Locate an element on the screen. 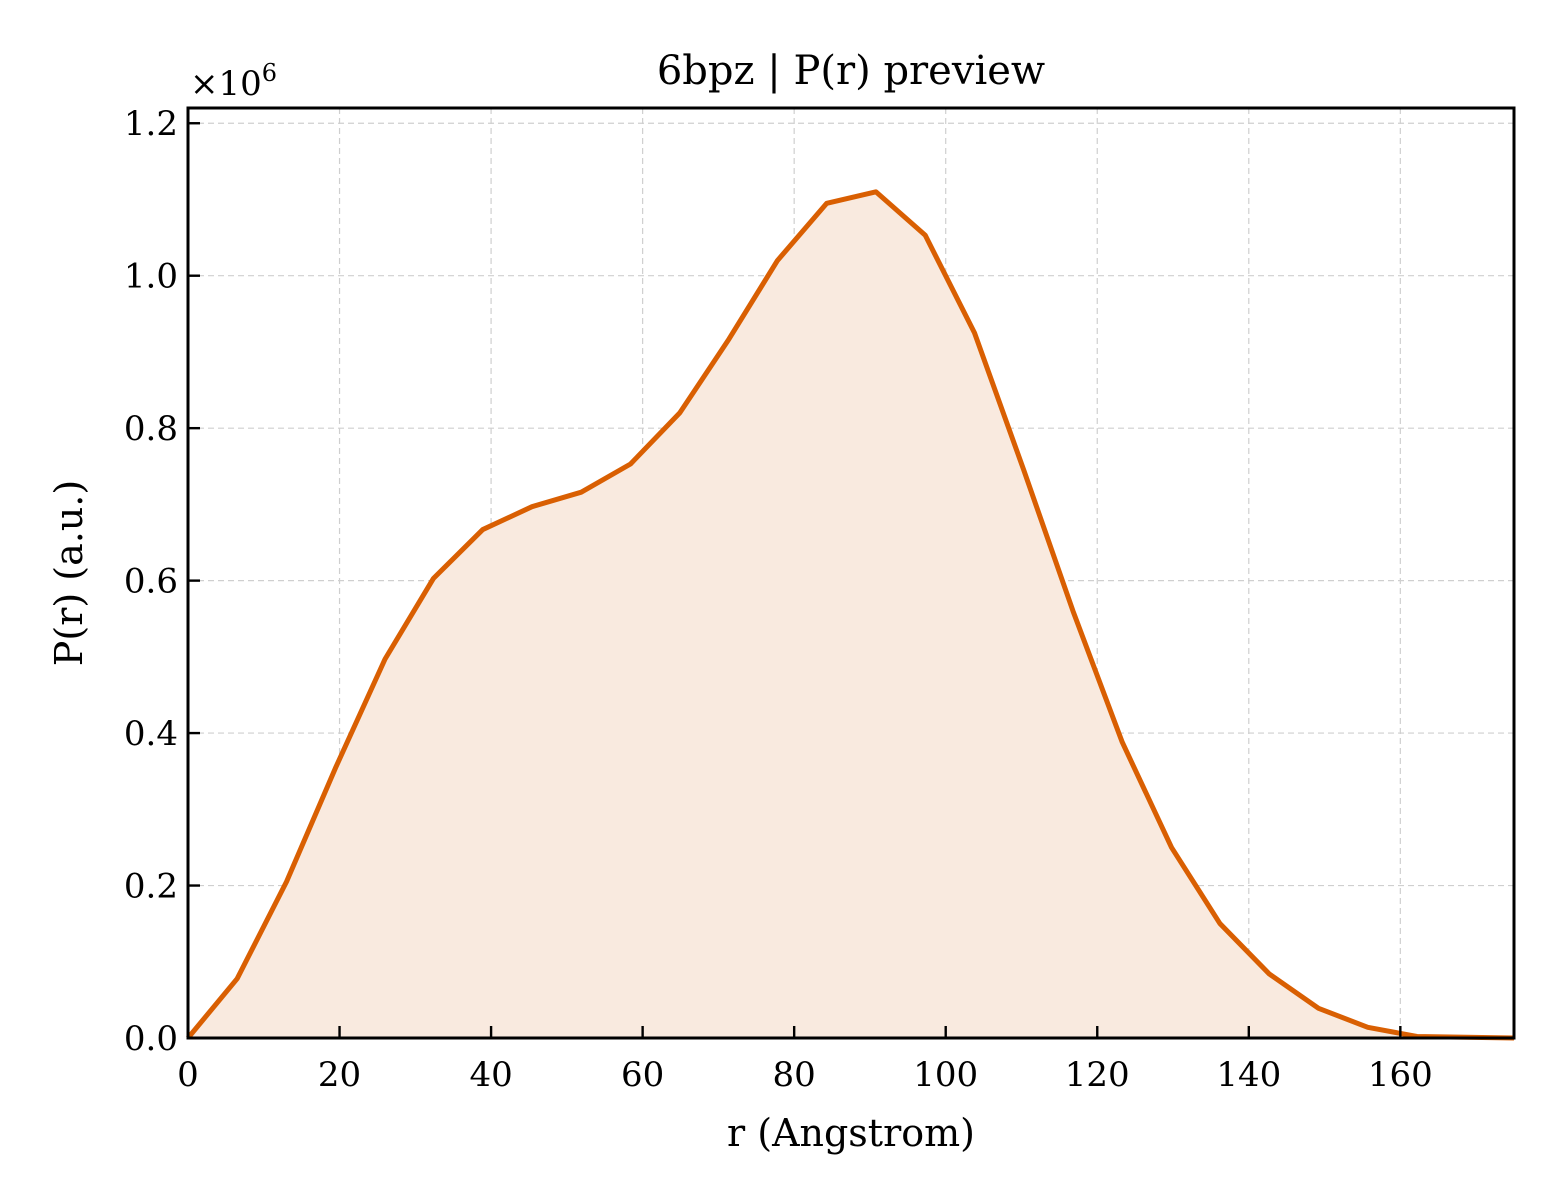 The width and height of the screenshot is (1560, 1200). x-axis-label: r (Angstrom) is located at coordinates (851, 1133).